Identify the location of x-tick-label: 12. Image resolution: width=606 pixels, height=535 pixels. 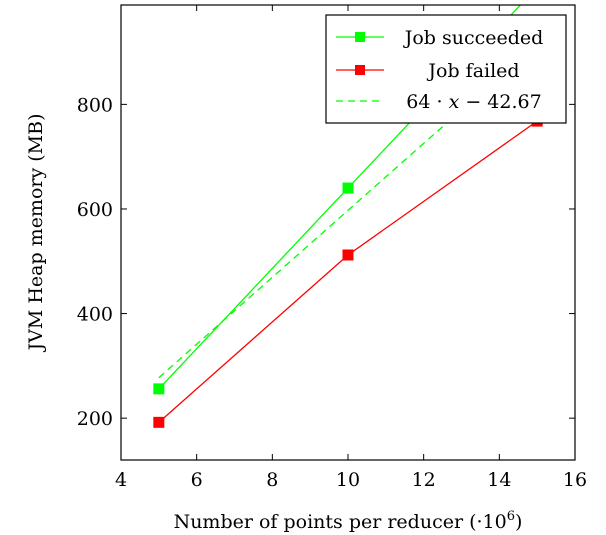
(424, 480).